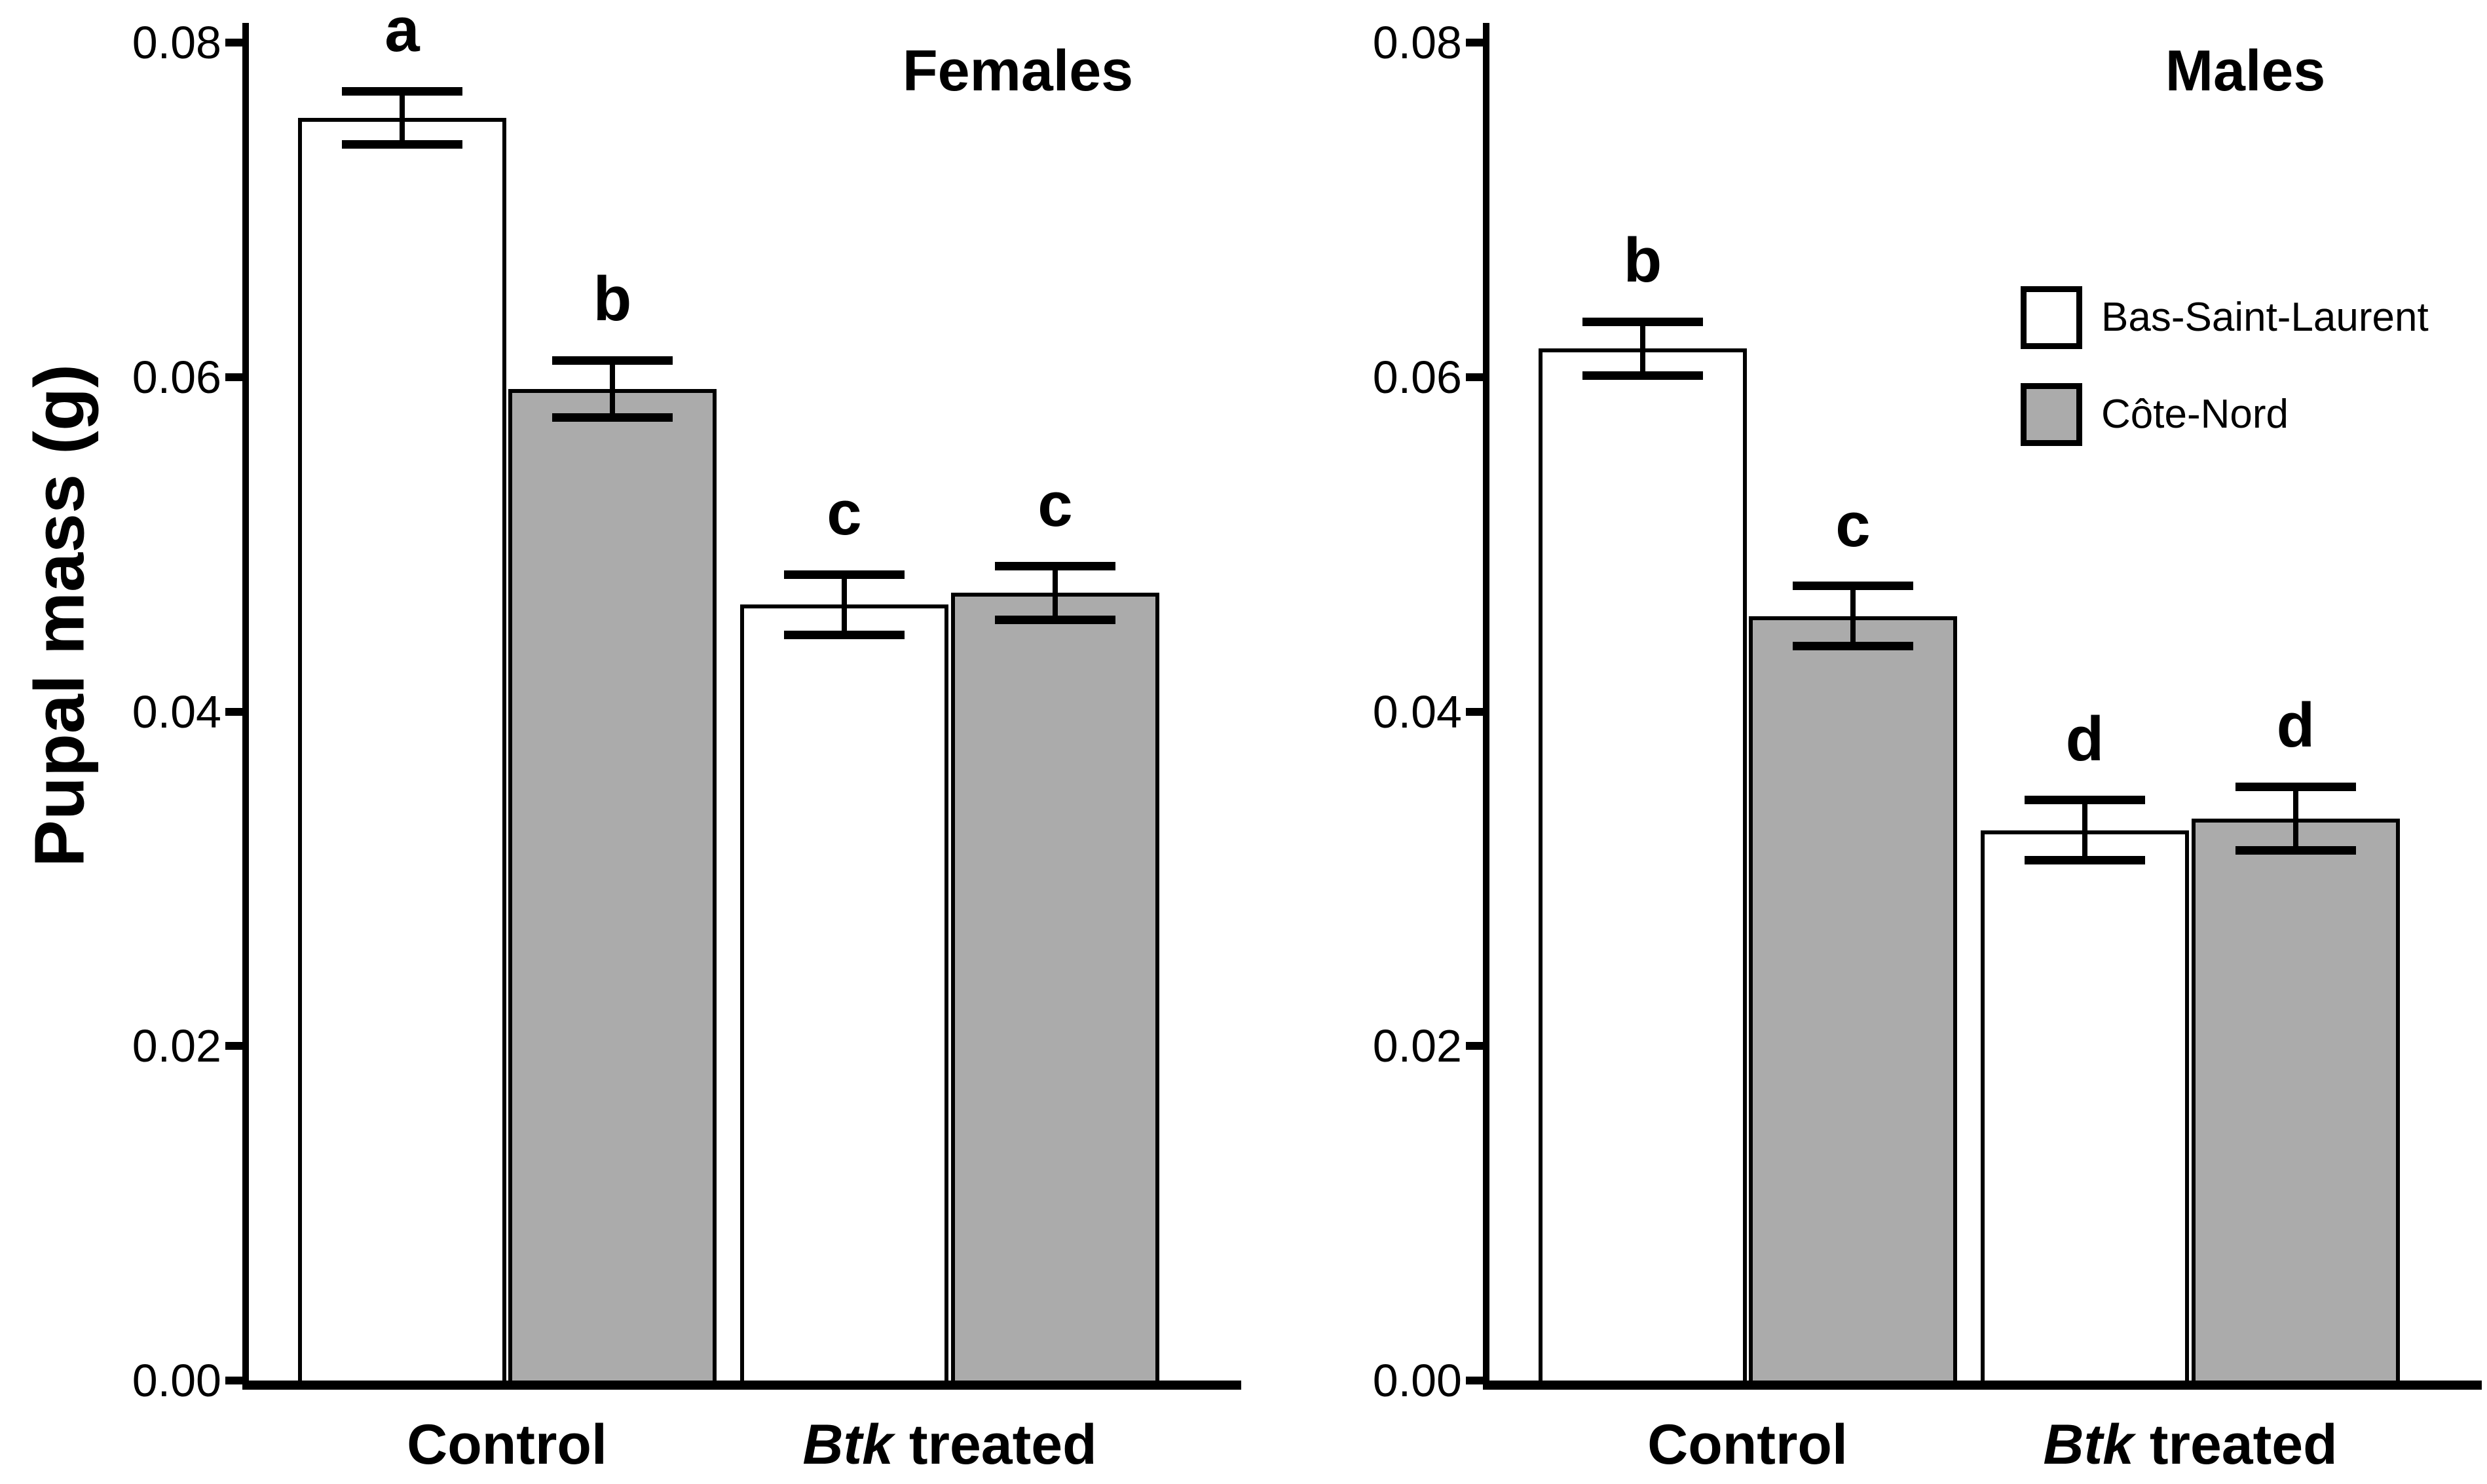 The height and width of the screenshot is (1484, 2487). Describe the element at coordinates (2245, 70) in the screenshot. I see `panel-title-males: Males` at that location.